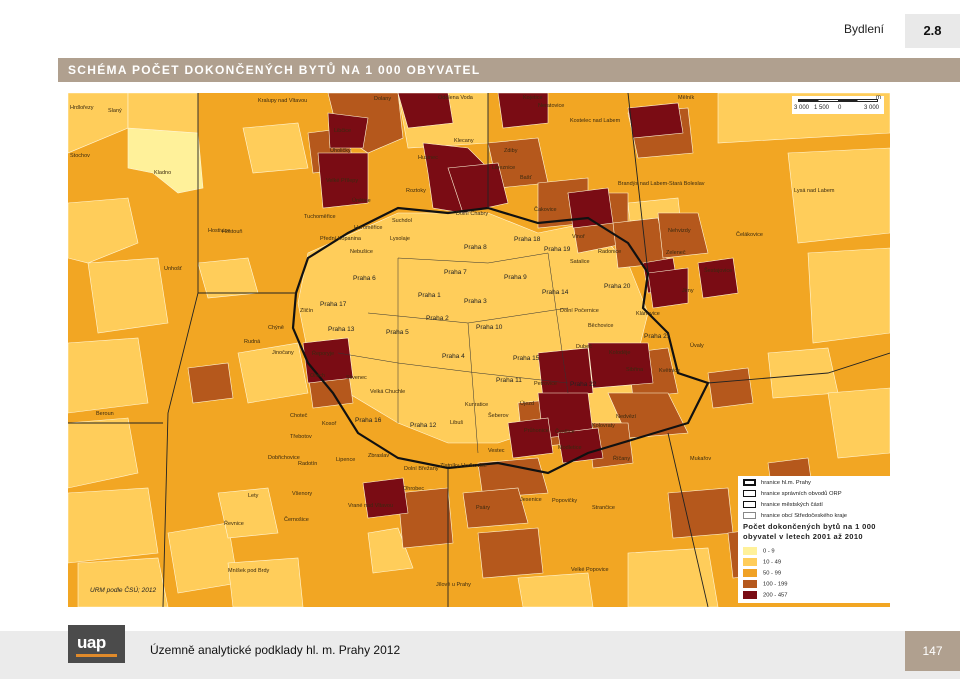  Describe the element at coordinates (421, 469) in the screenshot. I see `label-dolni-brezany: Dolní Břežany` at that location.